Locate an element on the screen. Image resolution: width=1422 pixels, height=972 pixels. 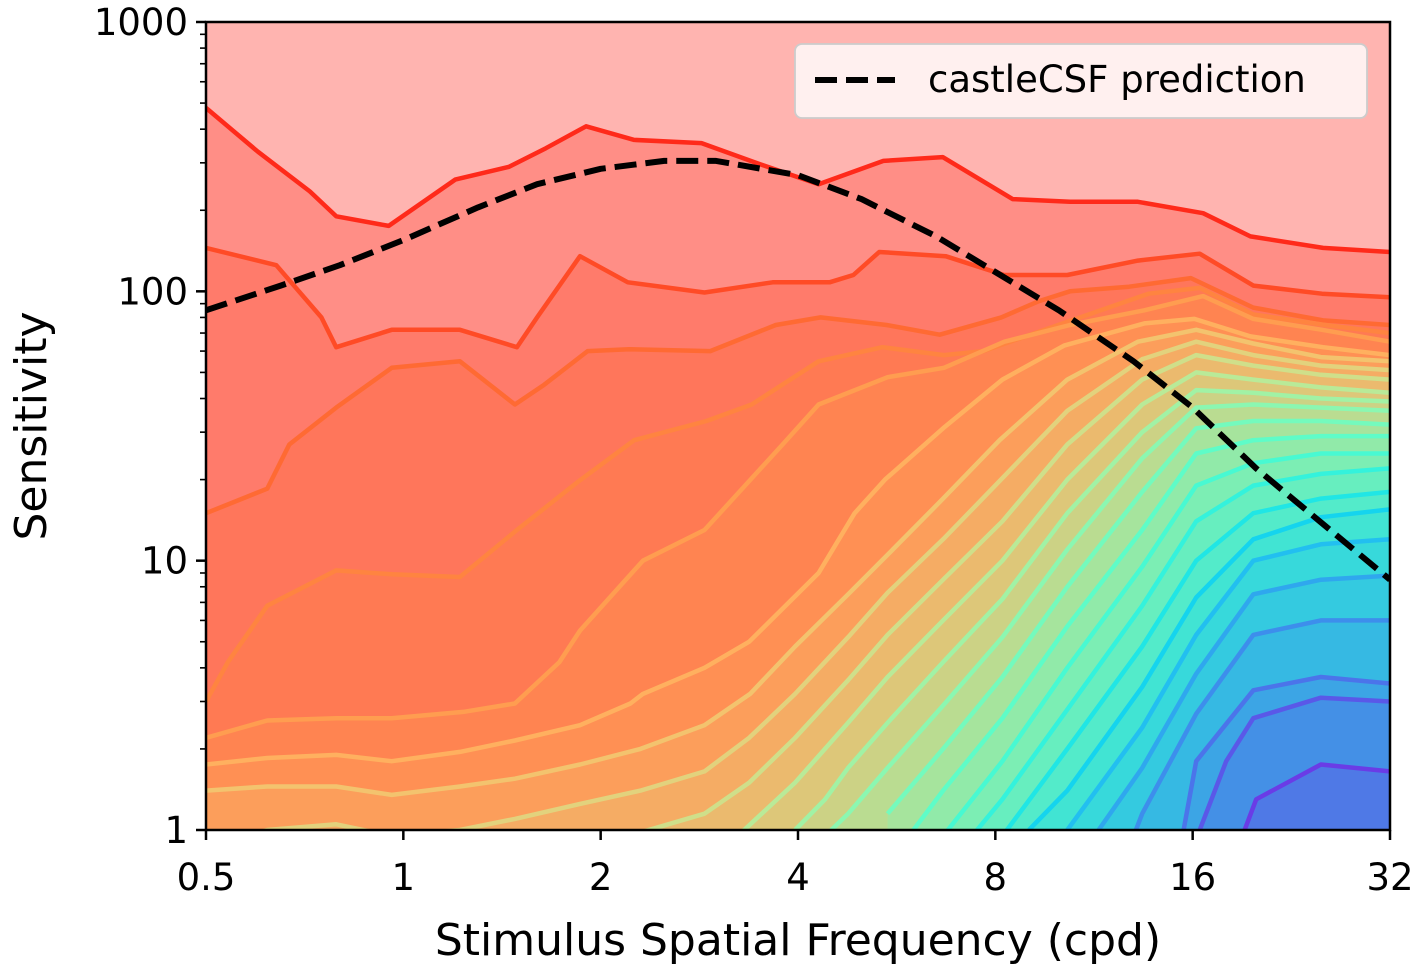
x-tick-label: 0.5 is located at coordinates (206, 877).